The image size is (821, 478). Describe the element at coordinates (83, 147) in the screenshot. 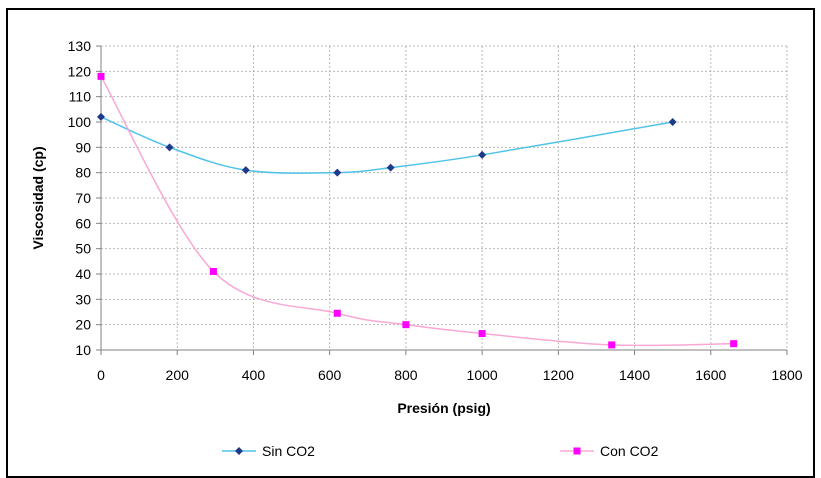

I see `y-tick-label: 90` at that location.